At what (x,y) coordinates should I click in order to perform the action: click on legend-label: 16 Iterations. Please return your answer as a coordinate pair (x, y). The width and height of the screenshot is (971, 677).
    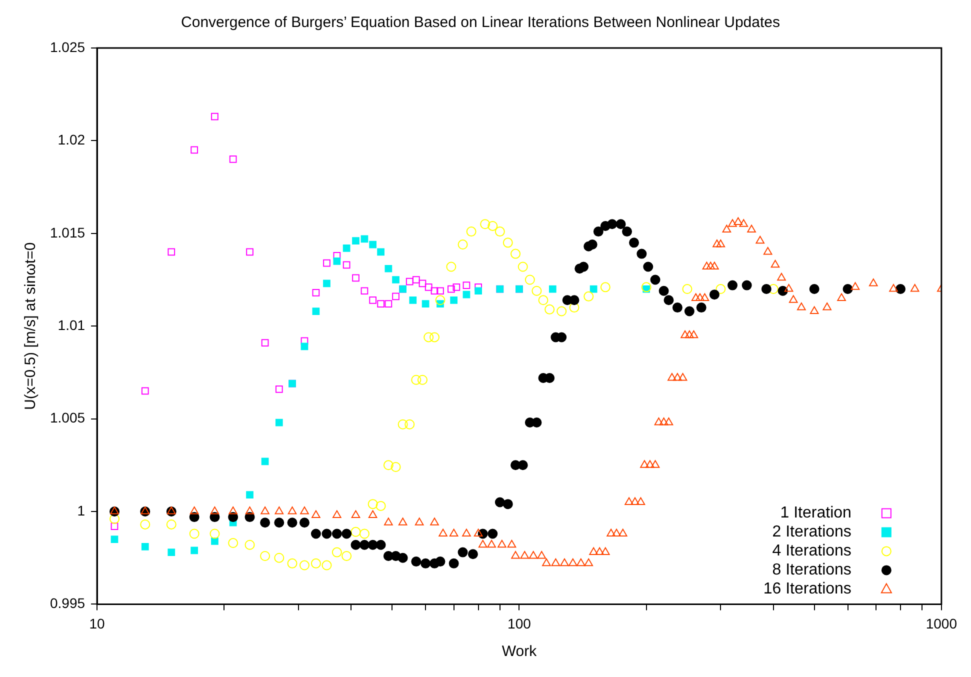
    Looking at the image, I should click on (807, 589).